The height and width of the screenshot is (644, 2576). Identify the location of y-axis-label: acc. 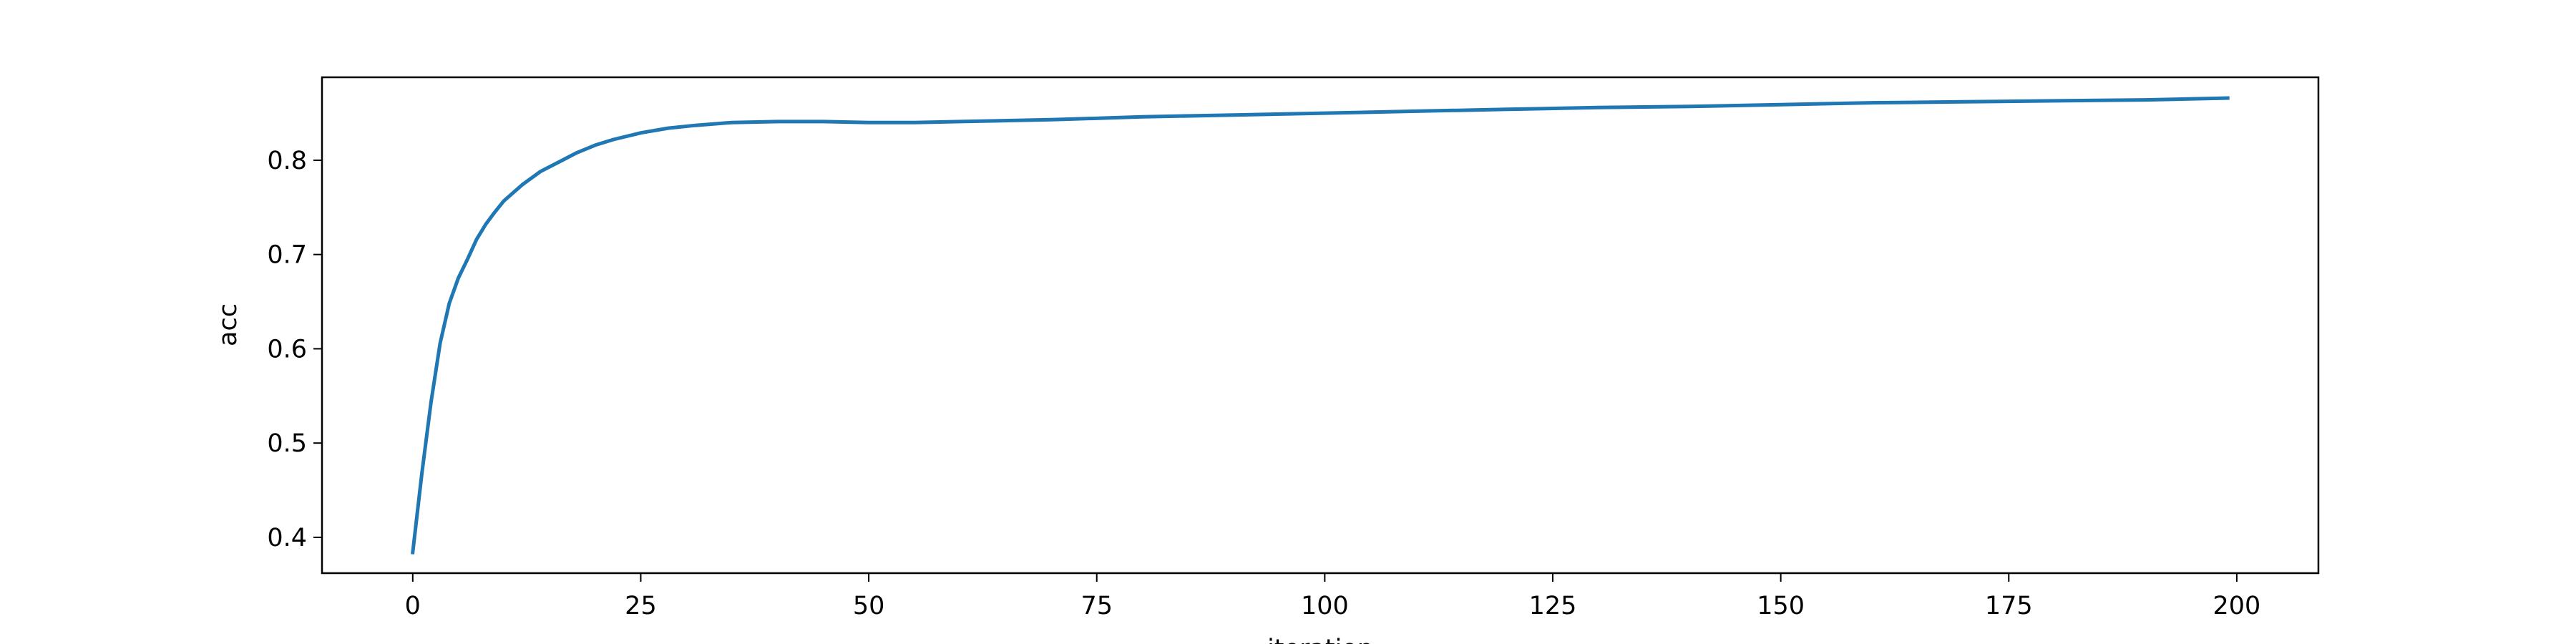
(228, 324).